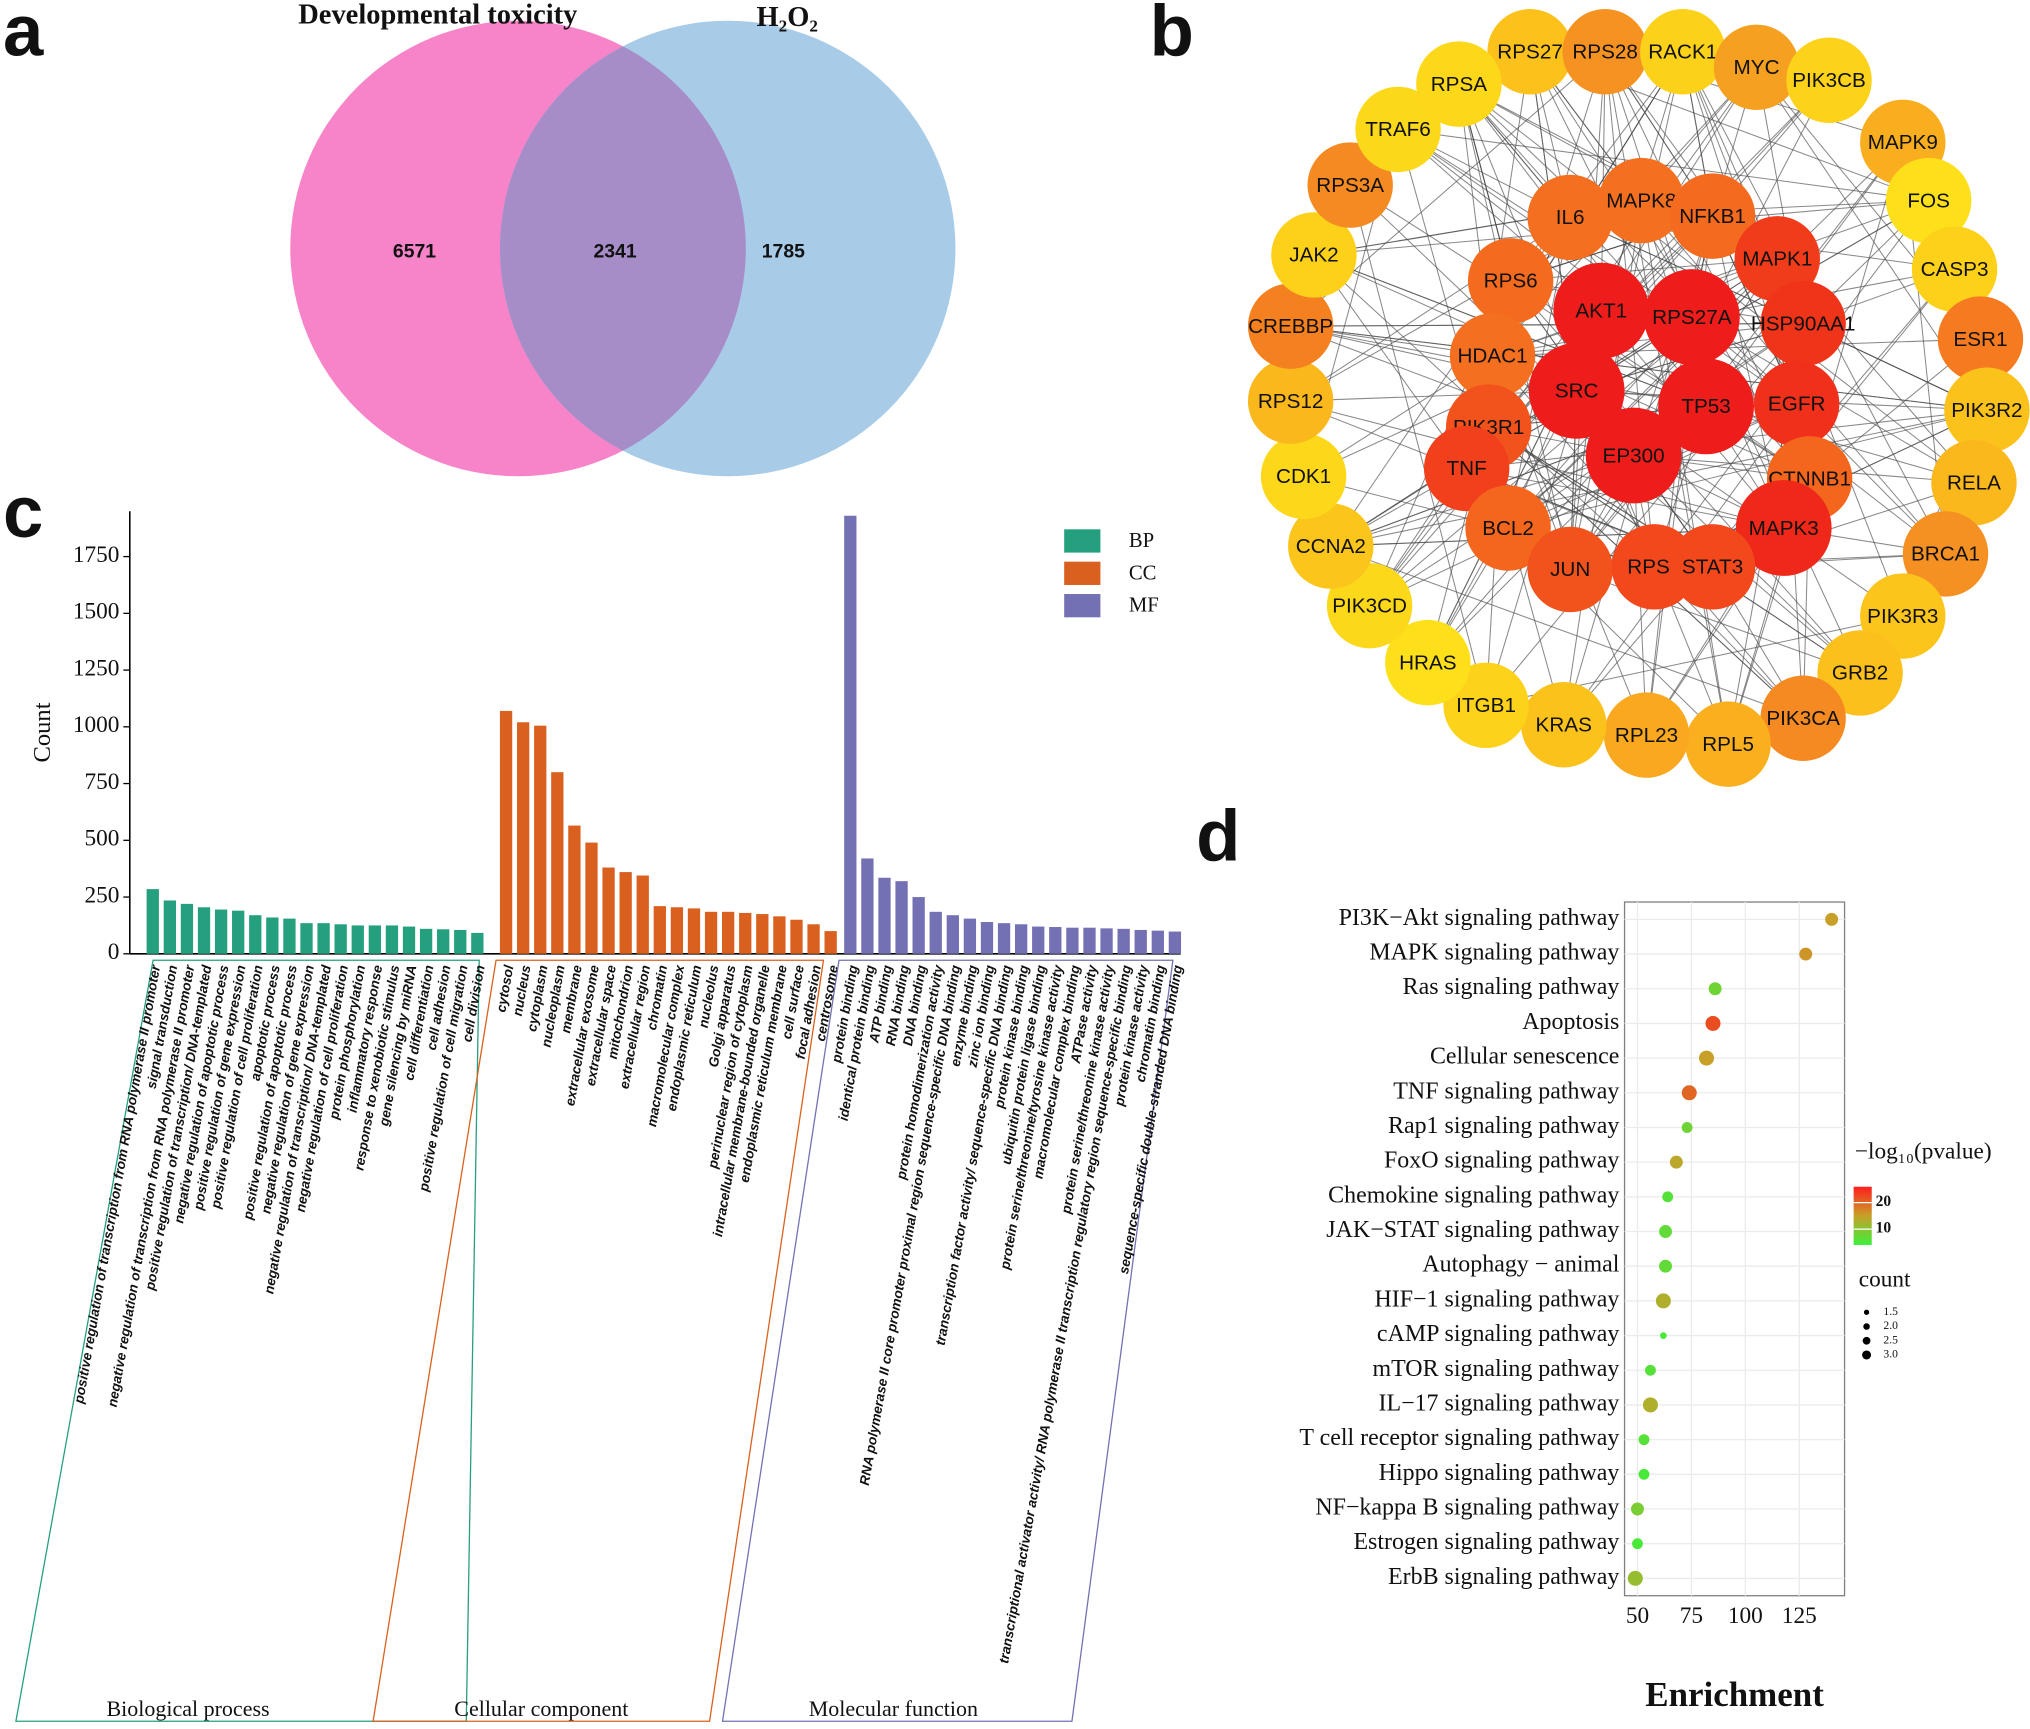 The image size is (2030, 1729). I want to click on node-label: ESR1, so click(1980, 339).